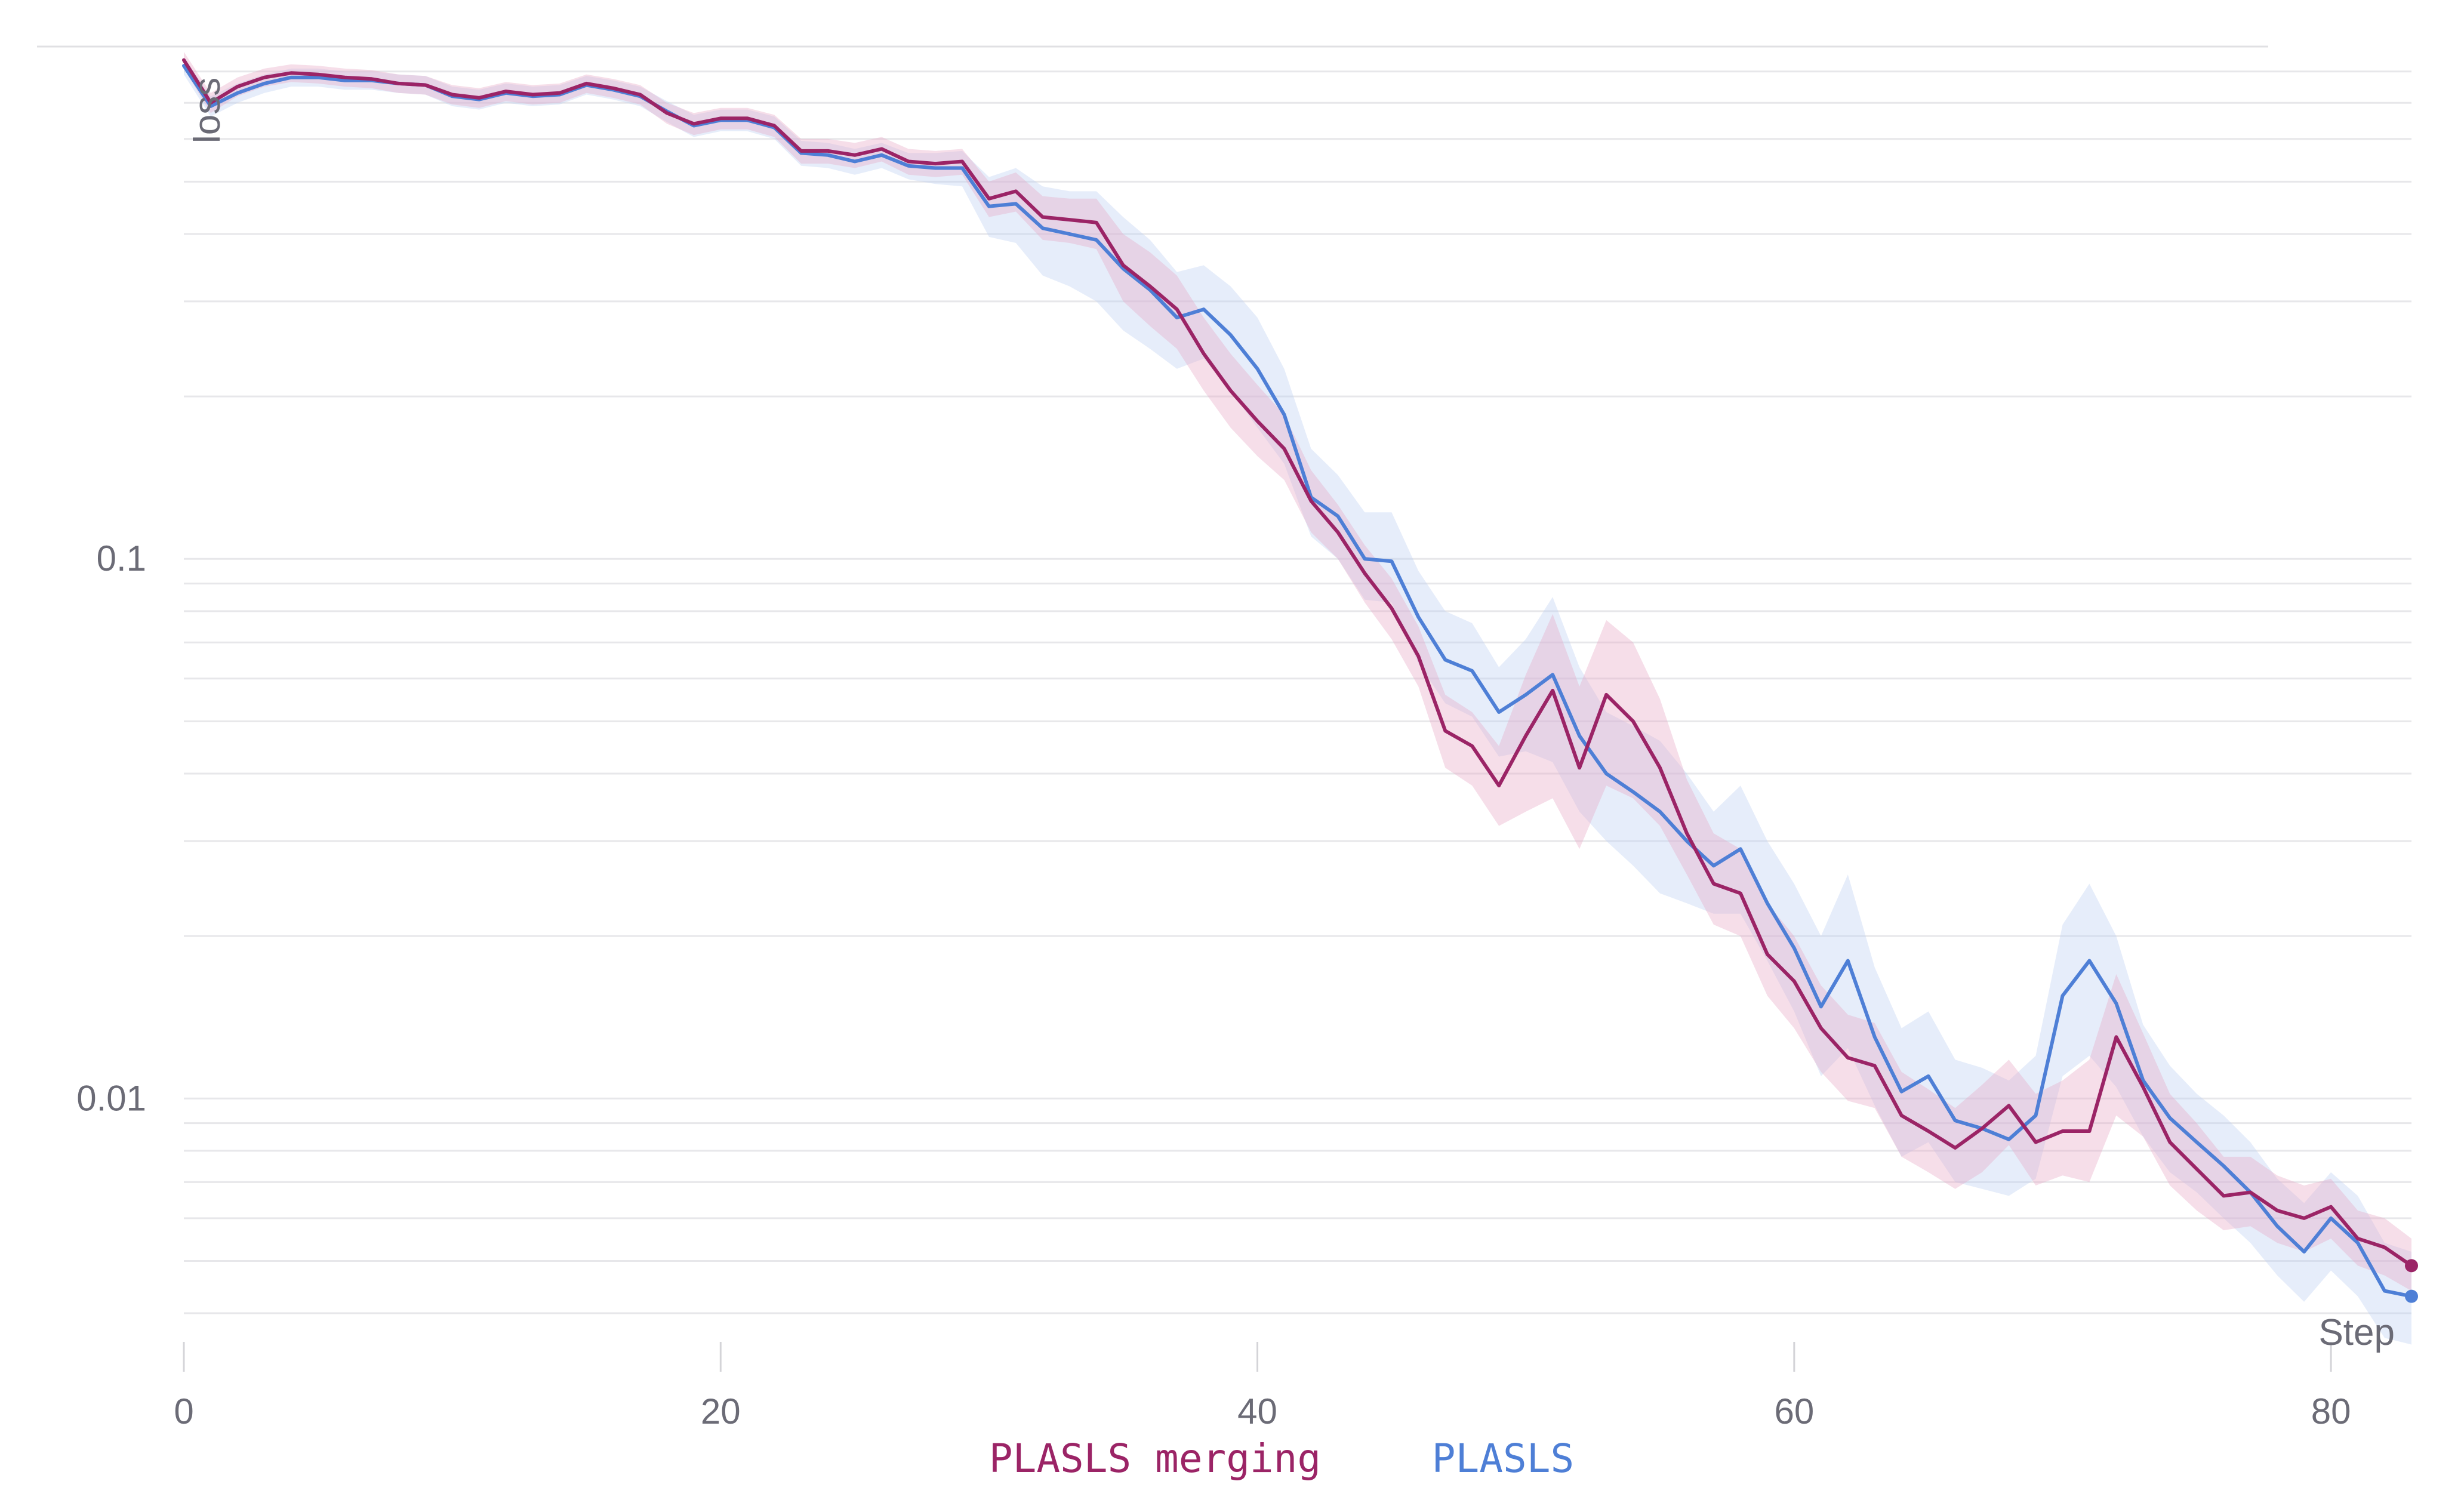 Image resolution: width=2464 pixels, height=1509 pixels. I want to click on end-markers, so click(2411, 1281).